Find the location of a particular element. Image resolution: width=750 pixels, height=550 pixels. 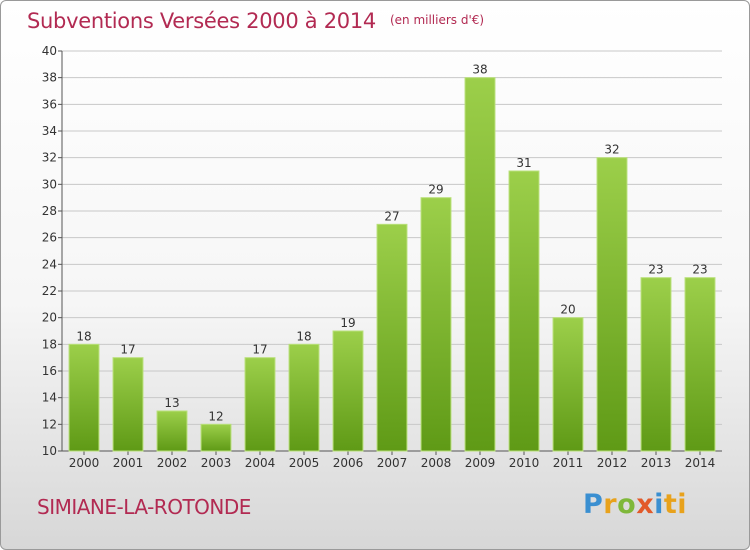

y-tick-label: 14 is located at coordinates (49, 398).